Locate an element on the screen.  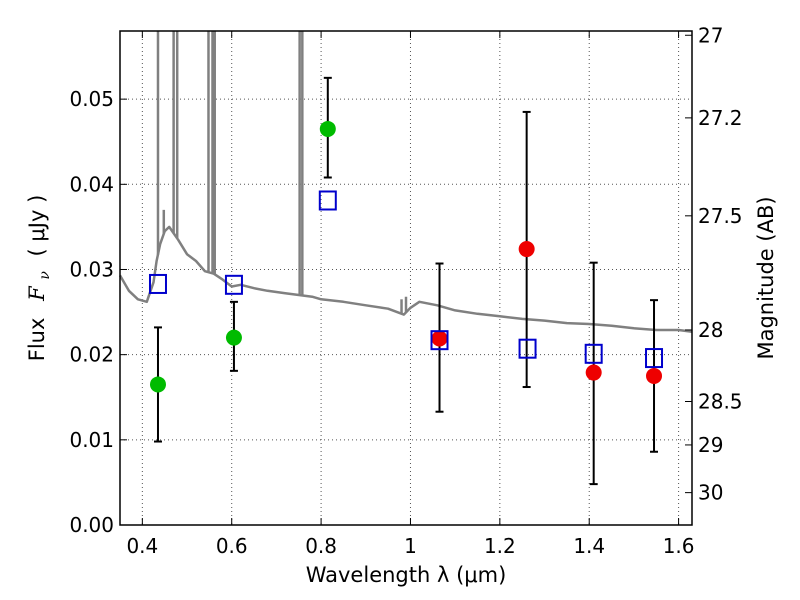
y2-tick-label: 27.2 is located at coordinates (720, 118).